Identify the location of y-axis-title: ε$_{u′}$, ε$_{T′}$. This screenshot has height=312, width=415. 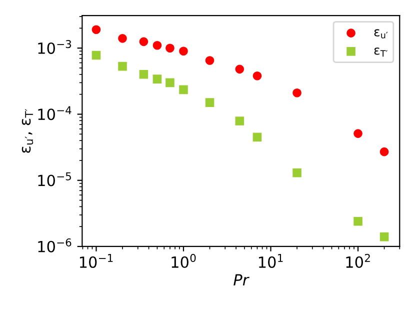
(28, 130).